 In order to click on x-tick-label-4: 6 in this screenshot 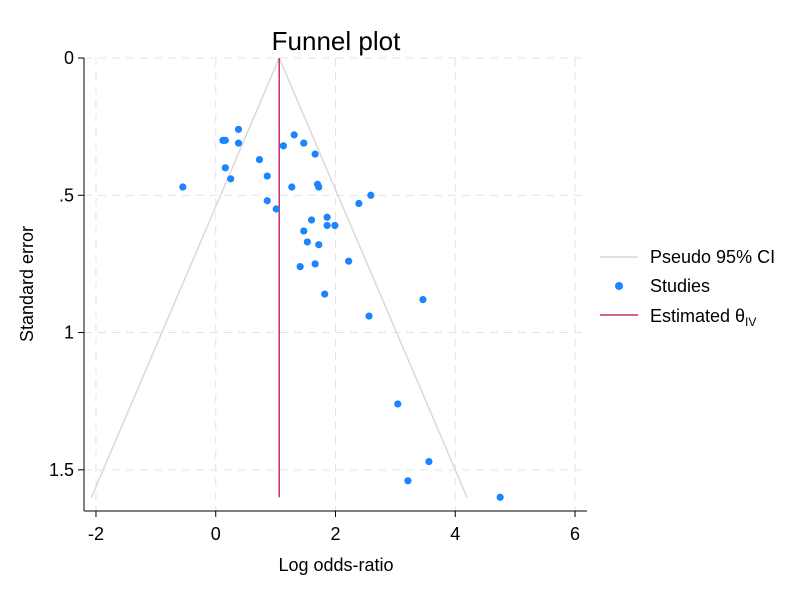, I will do `click(575, 534)`.